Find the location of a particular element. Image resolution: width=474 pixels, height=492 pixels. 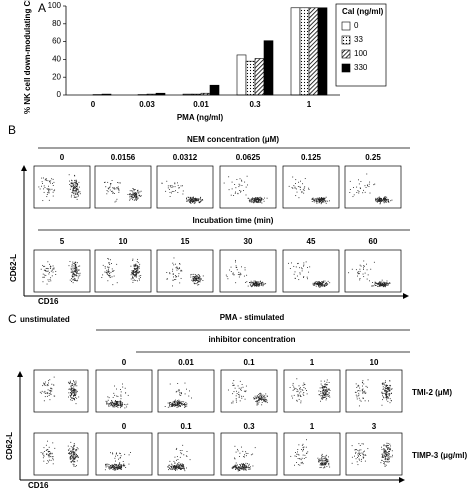

axis-label: CD62-L is located at coordinates (9, 446).